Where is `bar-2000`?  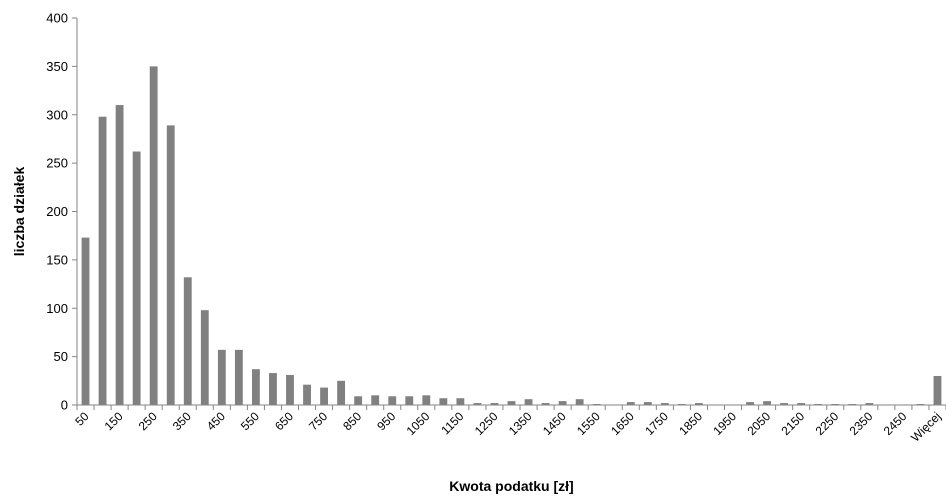
bar-2000 is located at coordinates (750, 403).